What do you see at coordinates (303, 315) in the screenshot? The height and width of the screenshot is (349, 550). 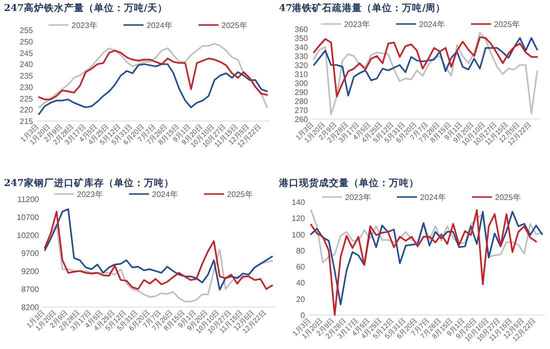 I see `y-tick-label: 0` at bounding box center [303, 315].